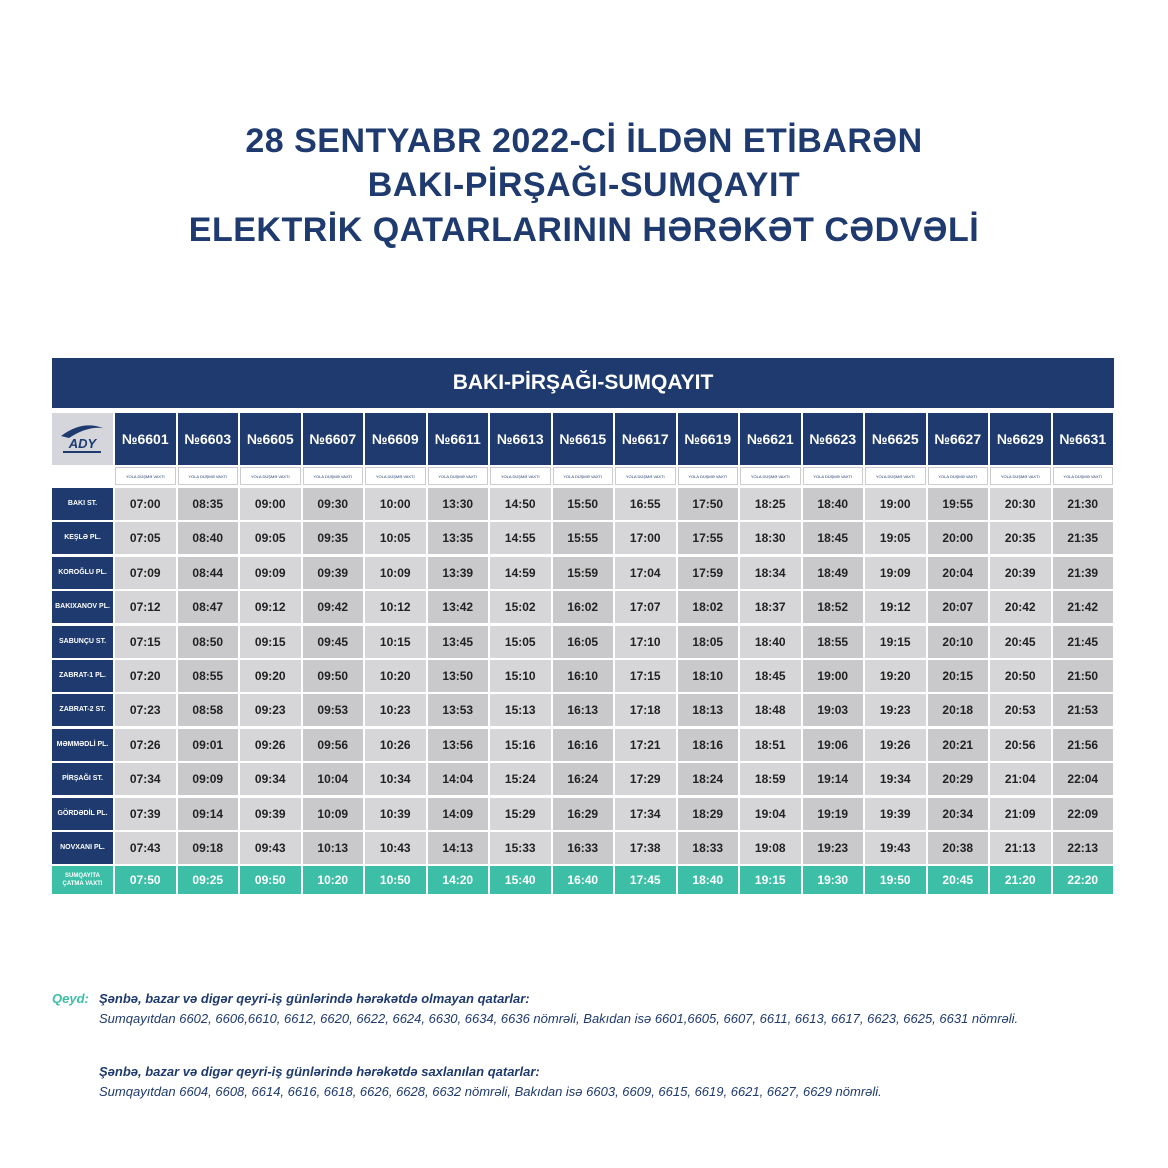 This screenshot has height=1168, width=1168. What do you see at coordinates (270, 676) in the screenshot?
I see `time: 09:20` at bounding box center [270, 676].